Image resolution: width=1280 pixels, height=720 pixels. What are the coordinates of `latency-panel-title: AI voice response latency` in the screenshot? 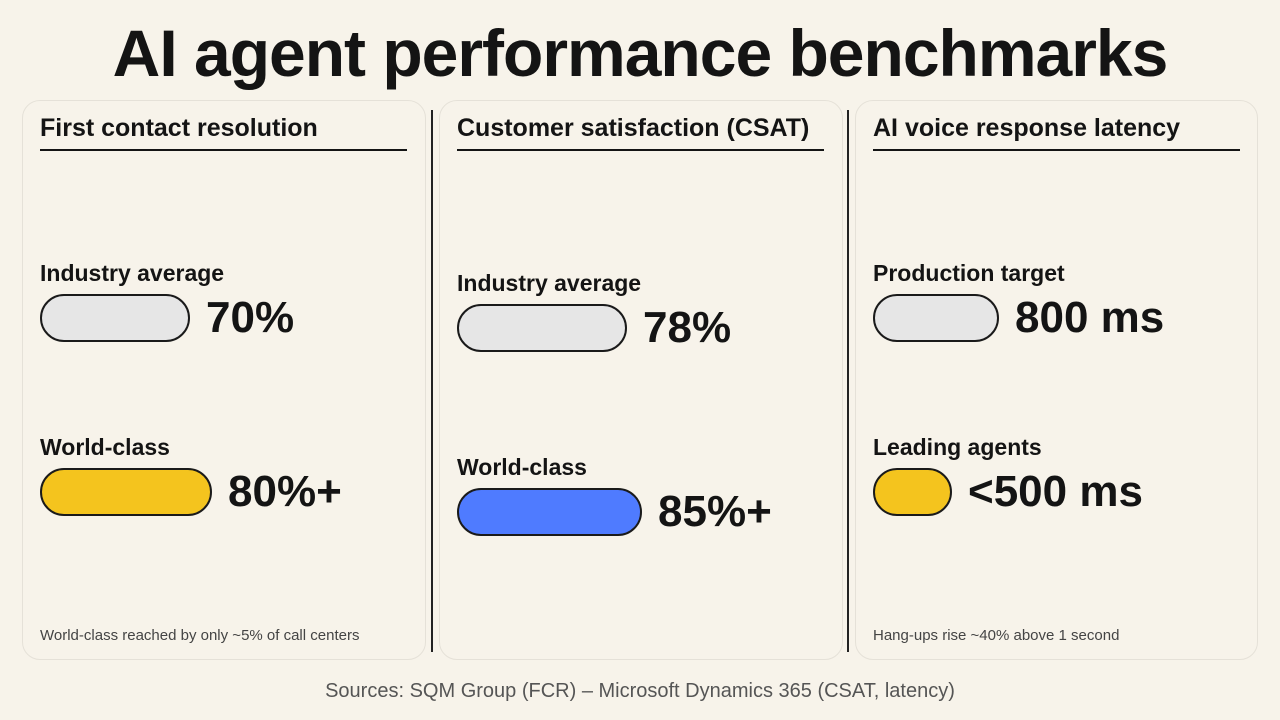 It's located at (1056, 132).